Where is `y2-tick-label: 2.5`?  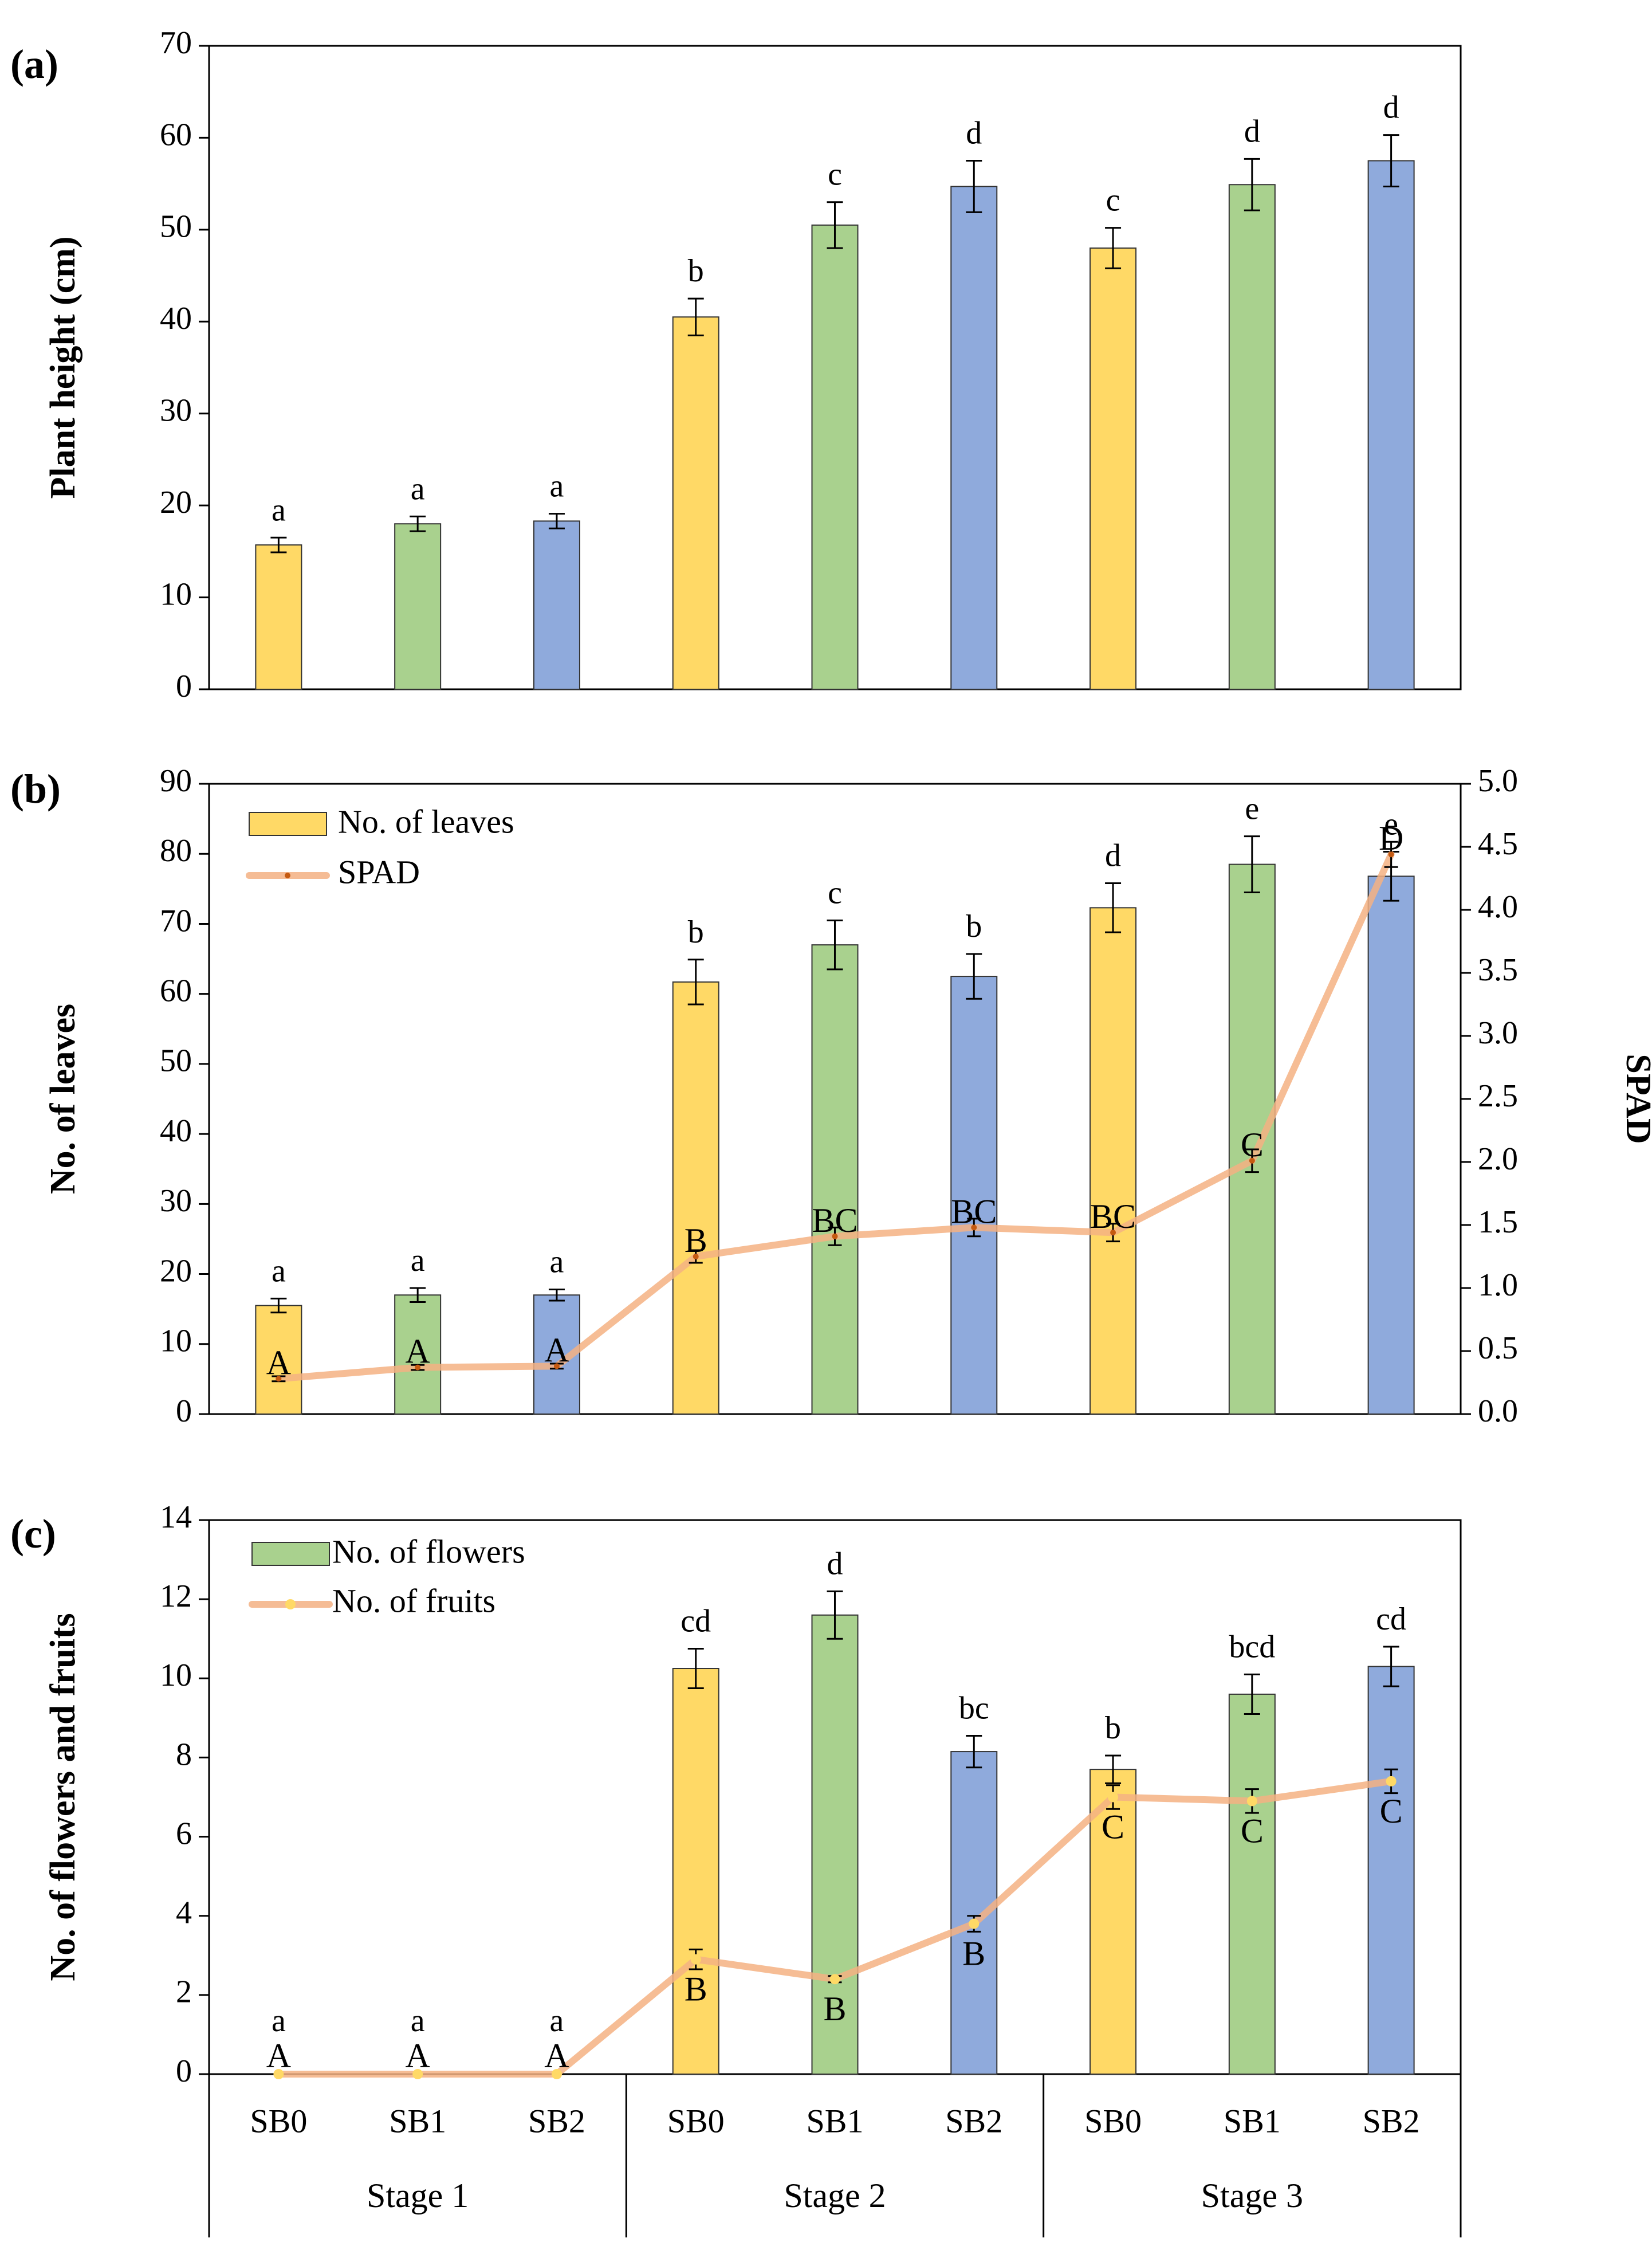
y2-tick-label: 2.5 is located at coordinates (1498, 1096).